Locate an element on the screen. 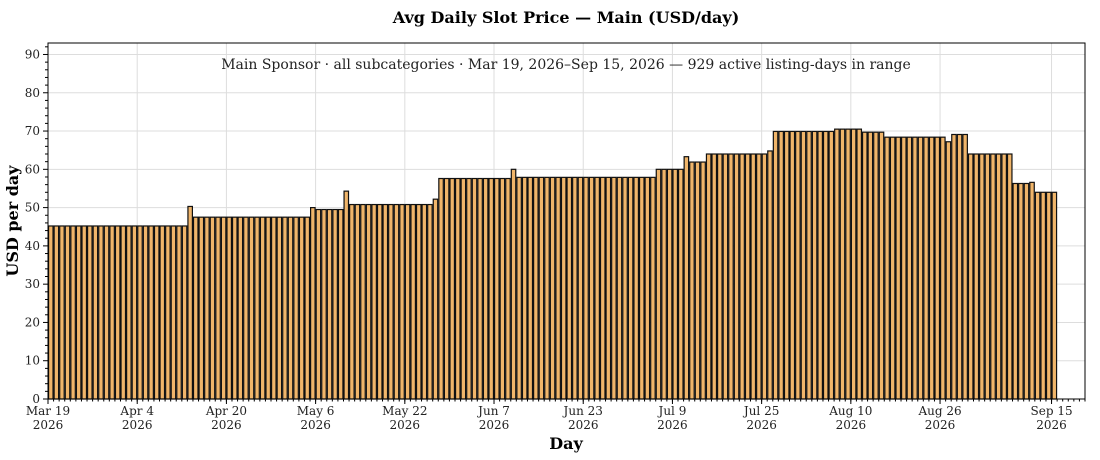 The image size is (1100, 460). x-tick-label: May 22 is located at coordinates (404, 411).